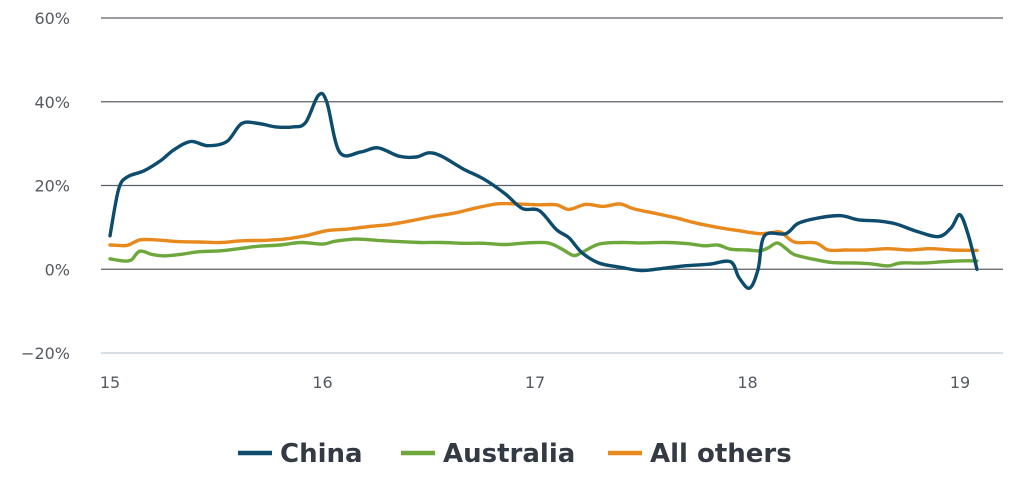 Image resolution: width=1024 pixels, height=501 pixels. What do you see at coordinates (543, 227) in the screenshot?
I see `series-line-all-others` at bounding box center [543, 227].